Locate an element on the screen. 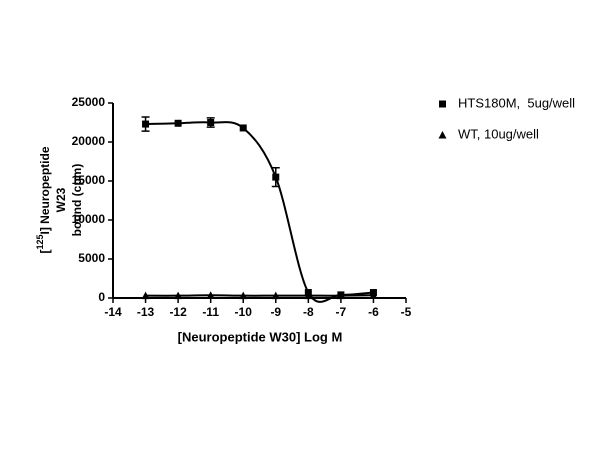 The image size is (600, 450). y-label-open: [ is located at coordinates (45, 252).